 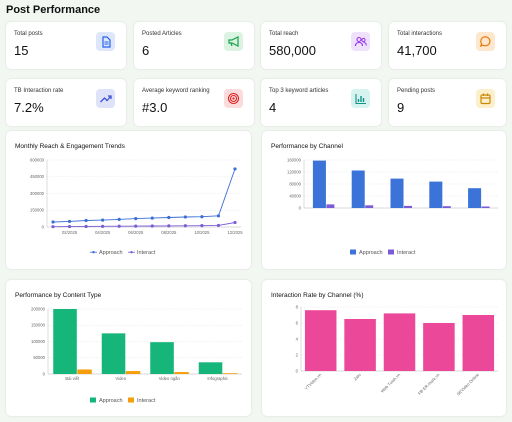 I want to click on chat-bubble-icon, so click(x=485, y=41).